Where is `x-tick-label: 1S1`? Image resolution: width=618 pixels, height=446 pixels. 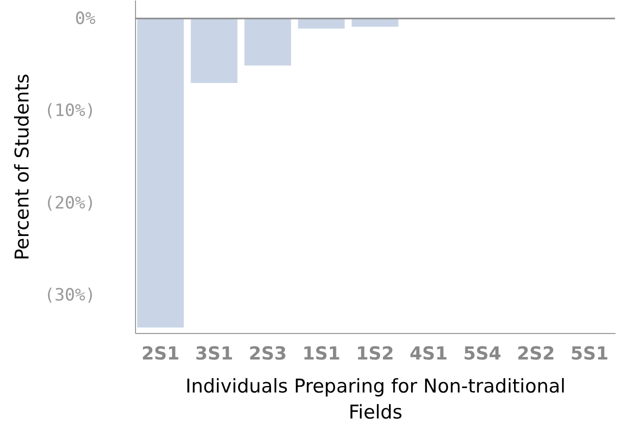 x-tick-label: 1S1 is located at coordinates (321, 354).